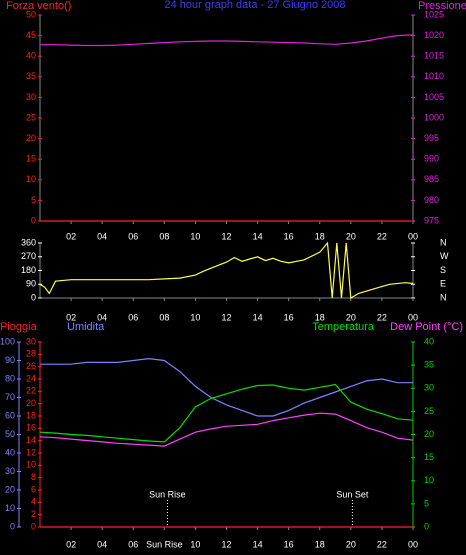 The width and height of the screenshot is (466, 555). What do you see at coordinates (33, 200) in the screenshot?
I see `y-tick-label: 5` at bounding box center [33, 200].